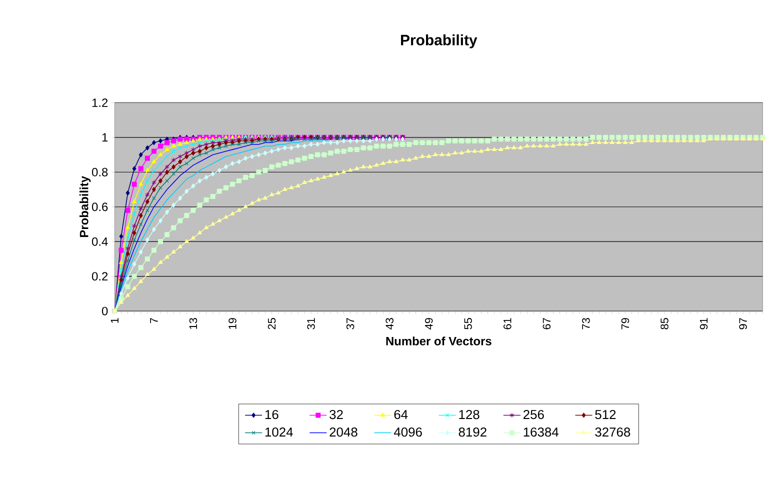 This screenshot has width=766, height=480. Describe the element at coordinates (390, 324) in the screenshot. I see `x-tick-label: 43` at that location.